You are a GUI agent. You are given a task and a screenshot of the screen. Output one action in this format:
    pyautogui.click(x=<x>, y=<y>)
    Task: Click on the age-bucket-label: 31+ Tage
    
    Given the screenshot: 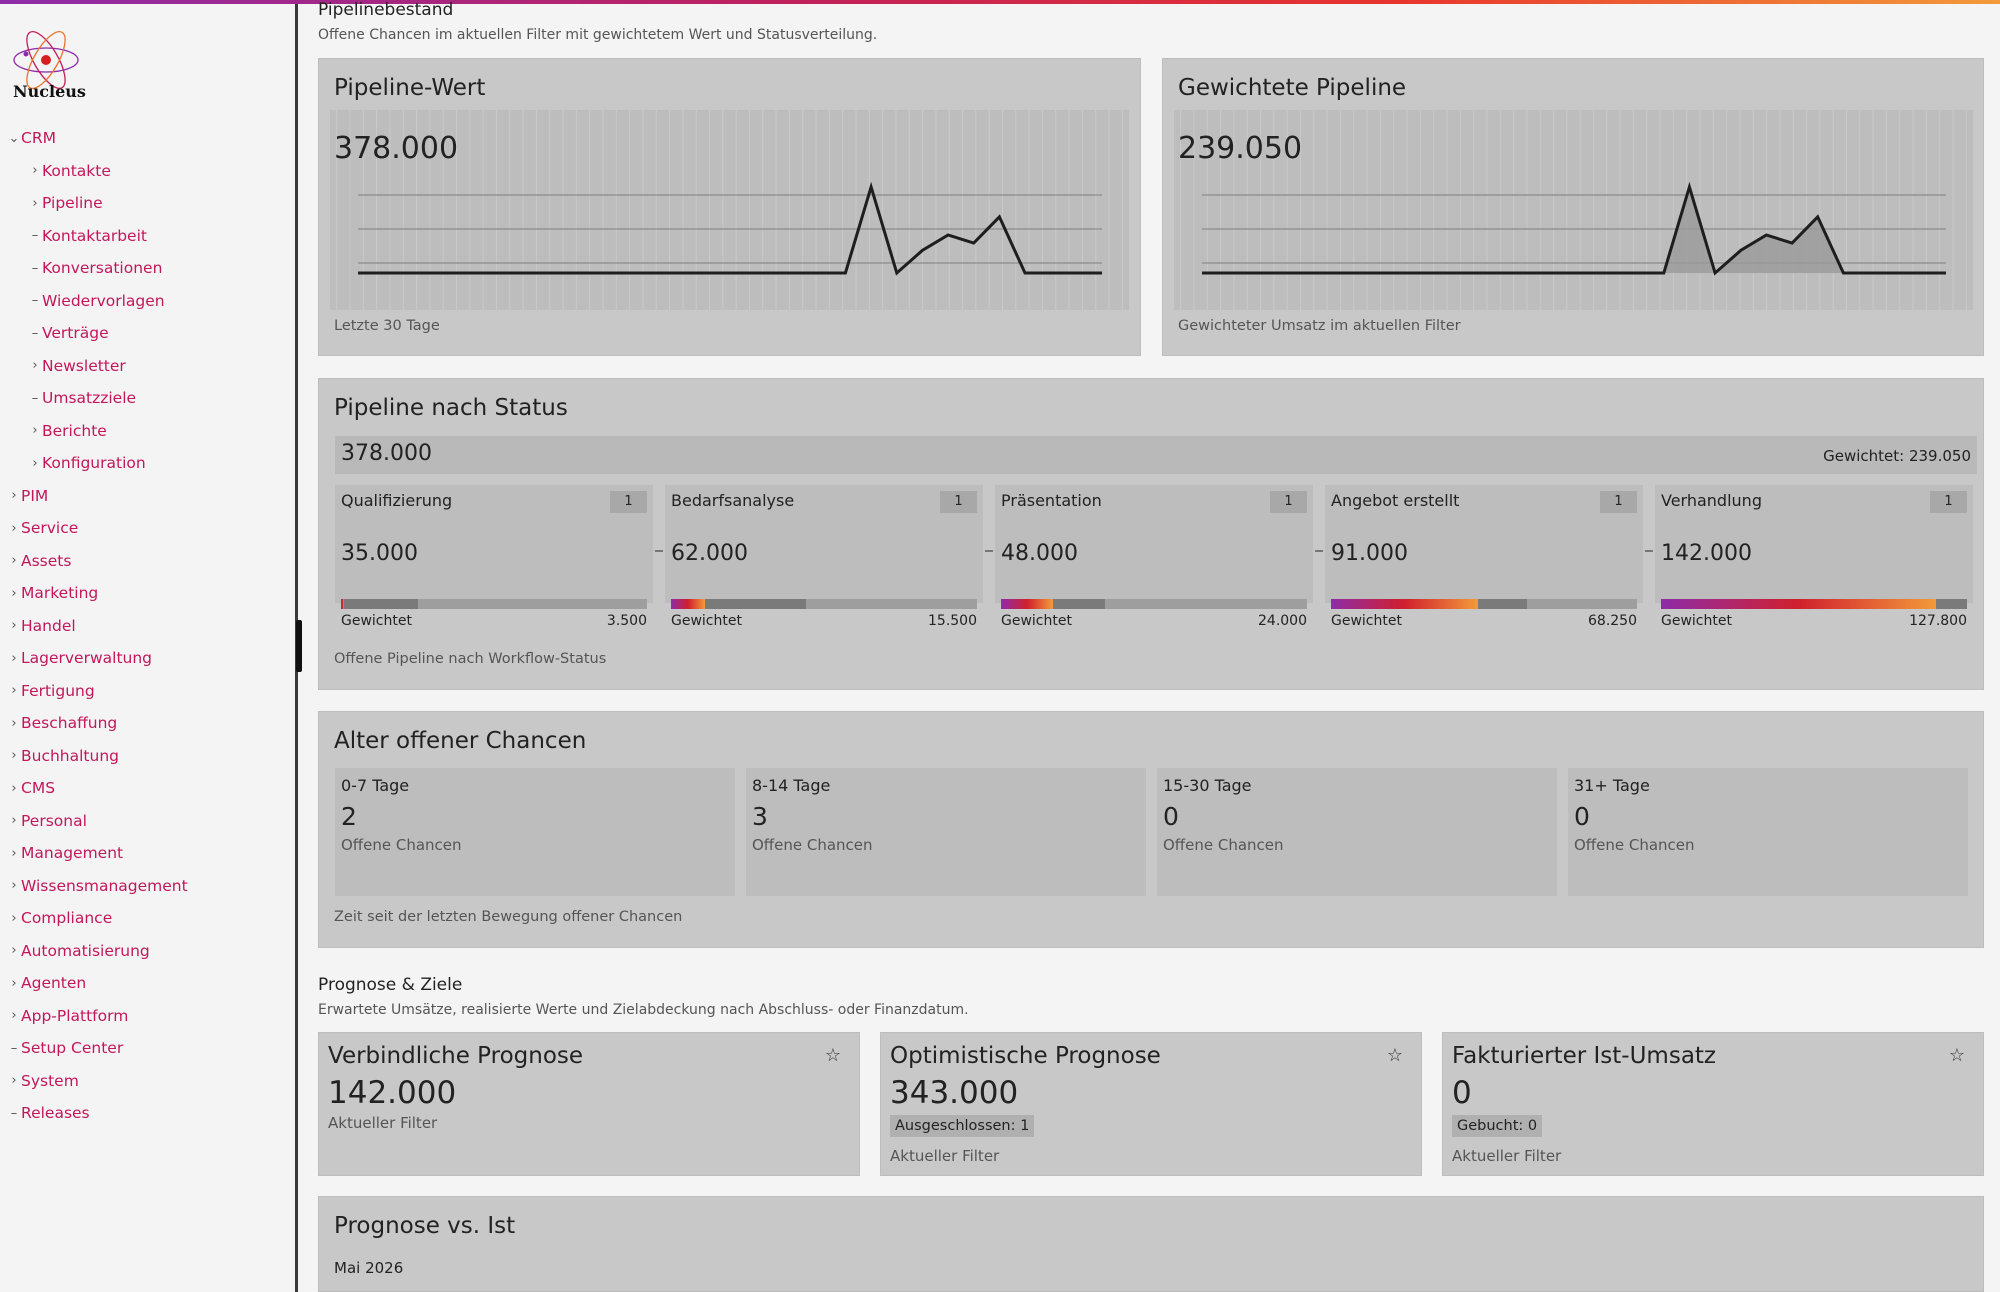 What is the action you would take?
    pyautogui.click(x=1612, y=785)
    